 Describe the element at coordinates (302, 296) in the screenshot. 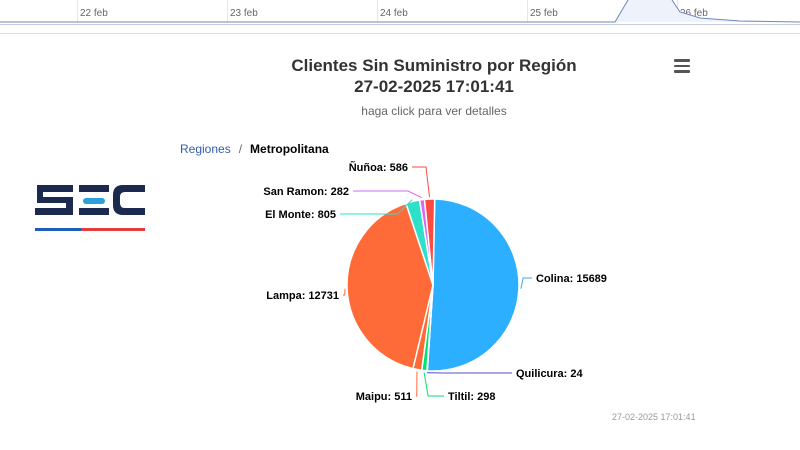

I see `data-label: Lampa: 12731` at that location.